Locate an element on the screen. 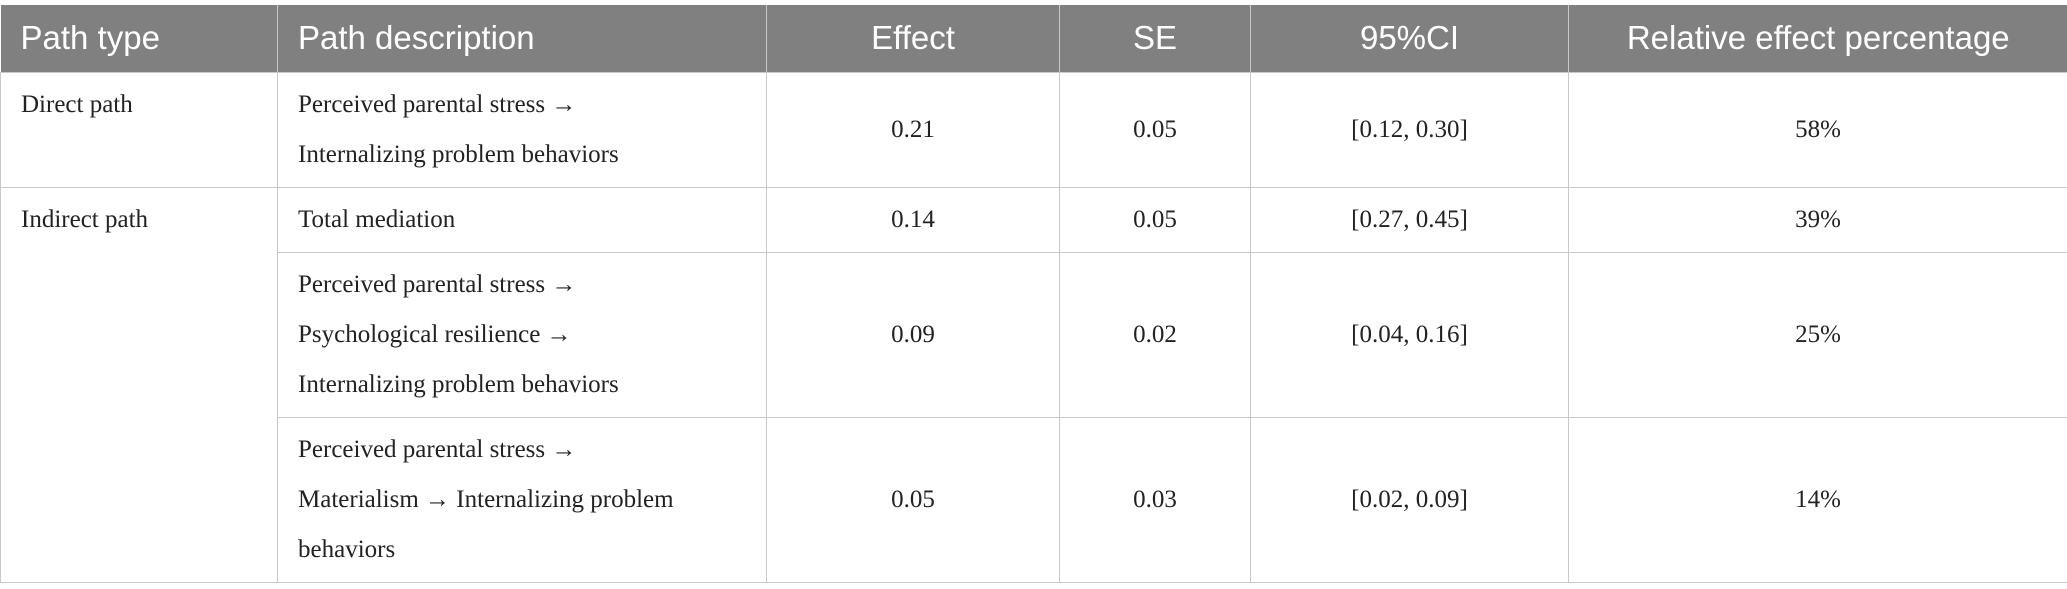 The width and height of the screenshot is (2067, 589). relative-effect-cell: 39% is located at coordinates (1817, 219).